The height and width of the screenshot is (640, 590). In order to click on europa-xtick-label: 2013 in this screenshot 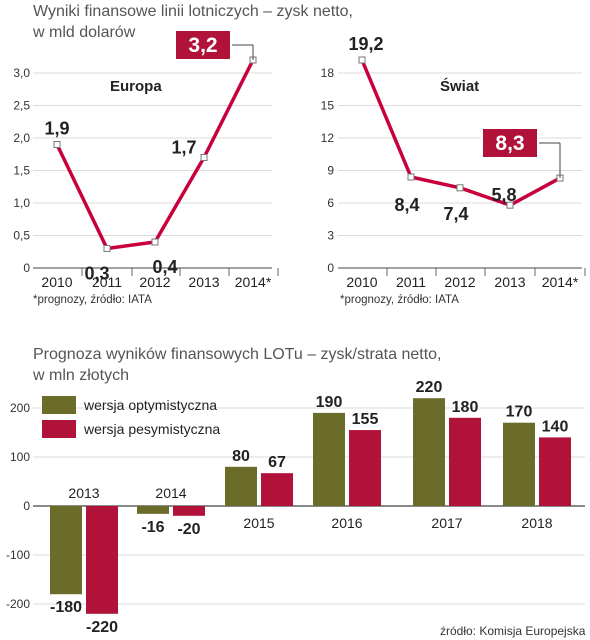, I will do `click(203, 282)`.